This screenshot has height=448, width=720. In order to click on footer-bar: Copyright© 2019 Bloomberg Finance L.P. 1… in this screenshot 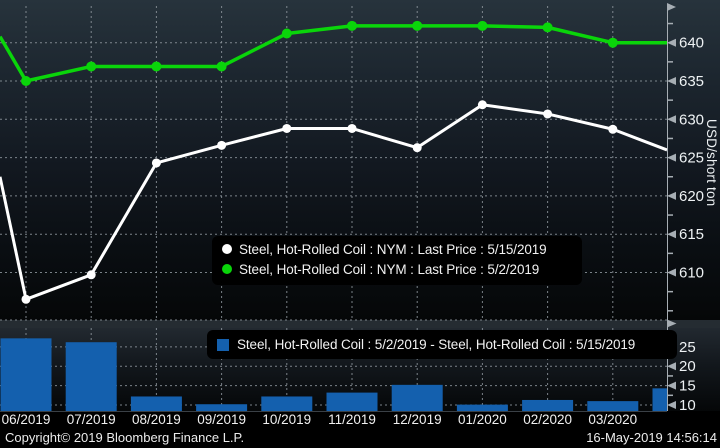, I will do `click(360, 438)`.